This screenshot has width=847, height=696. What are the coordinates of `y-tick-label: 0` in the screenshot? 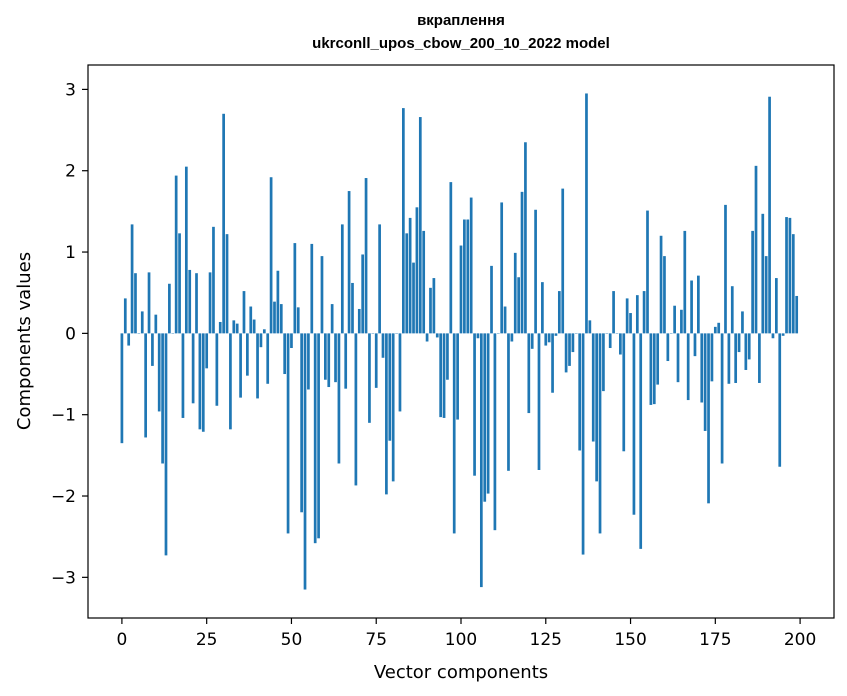 It's located at (70, 334).